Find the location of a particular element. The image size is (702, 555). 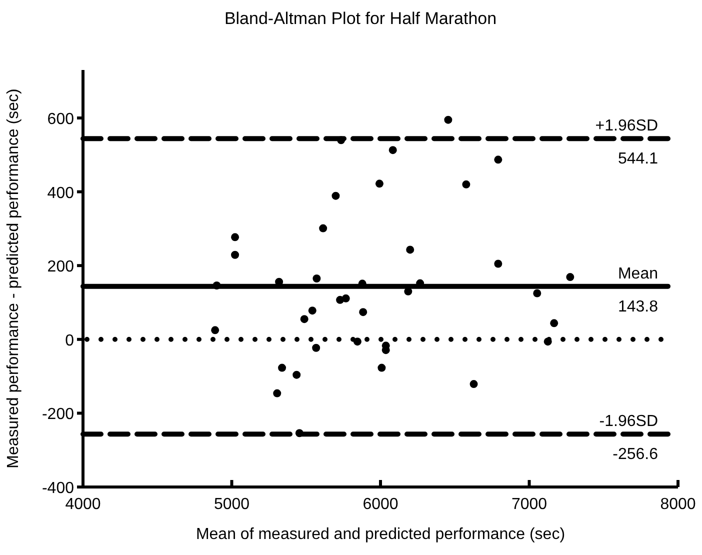

x-tick-label: 6000 is located at coordinates (380, 504).